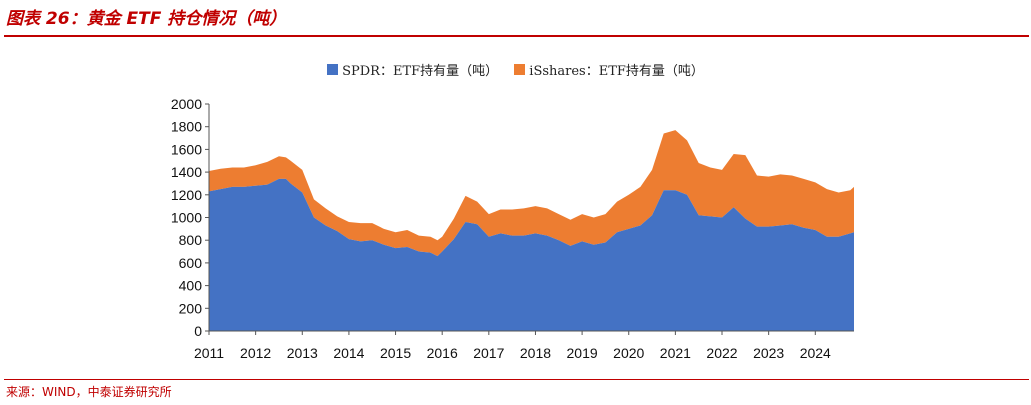 Image resolution: width=1031 pixels, height=405 pixels. What do you see at coordinates (191, 240) in the screenshot?
I see `y-tick-label: 800` at bounding box center [191, 240].